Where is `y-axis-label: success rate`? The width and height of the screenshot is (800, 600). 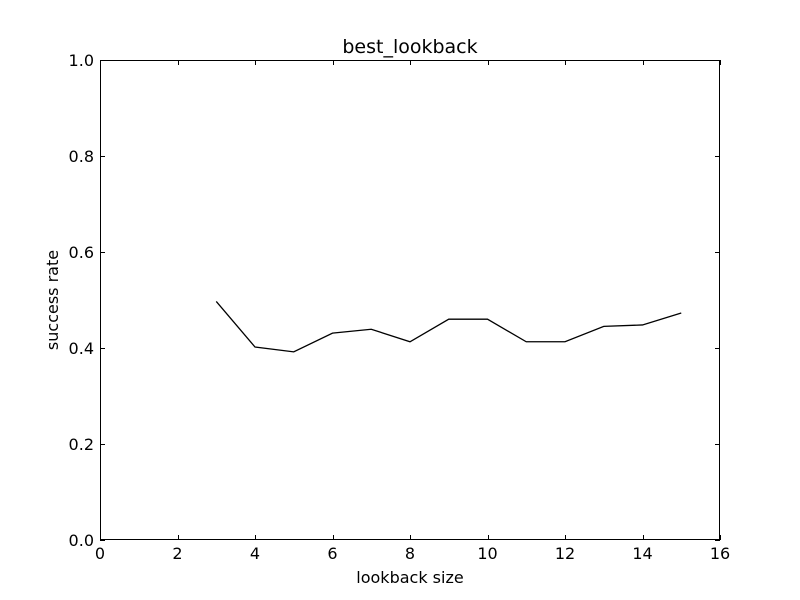
y-axis-label: success rate is located at coordinates (52, 300).